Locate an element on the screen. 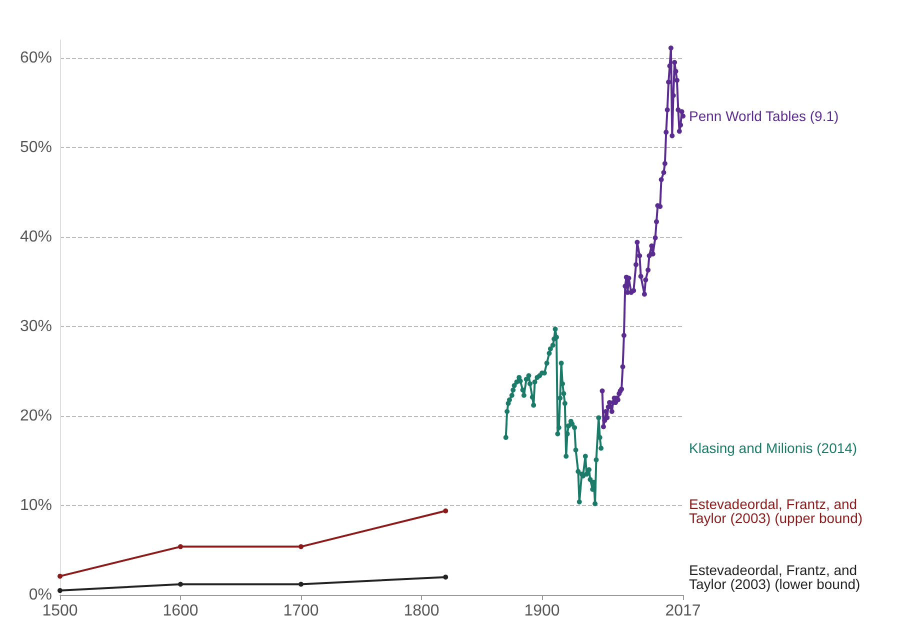 The height and width of the screenshot is (637, 905). y-tick-label: 20% is located at coordinates (36, 415).